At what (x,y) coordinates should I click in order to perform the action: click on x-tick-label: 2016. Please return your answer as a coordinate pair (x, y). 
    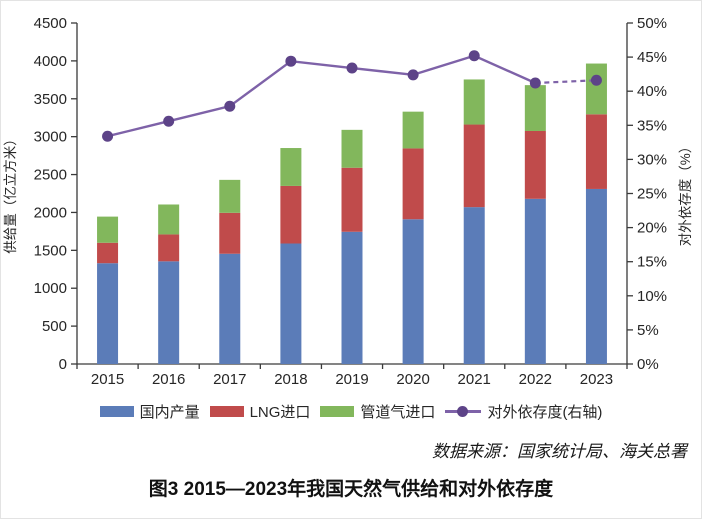
    Looking at the image, I should click on (168, 379).